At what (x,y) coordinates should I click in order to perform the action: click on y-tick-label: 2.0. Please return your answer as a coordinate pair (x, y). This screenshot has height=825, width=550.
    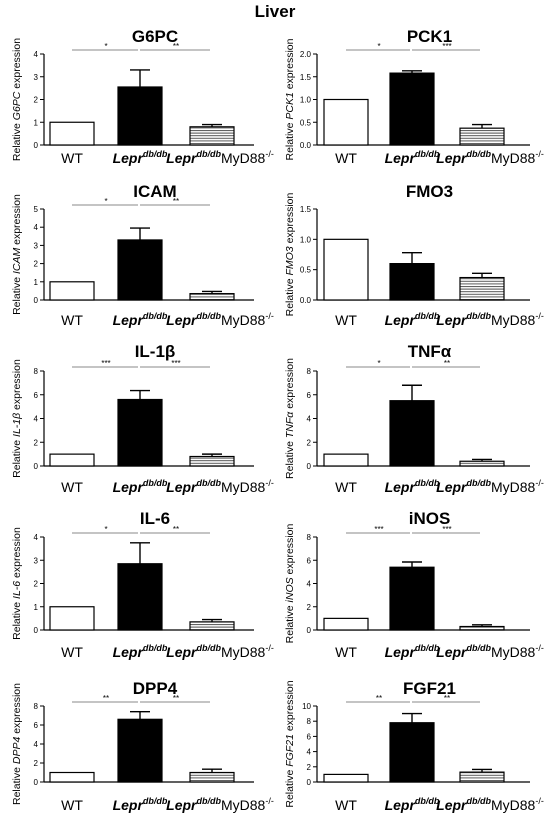
    Looking at the image, I should click on (306, 54).